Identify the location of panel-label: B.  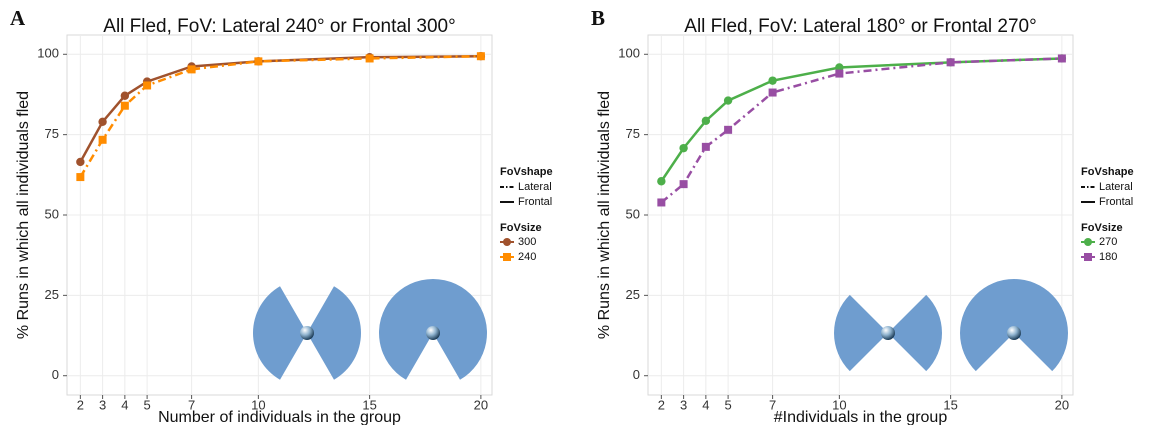
(598, 18).